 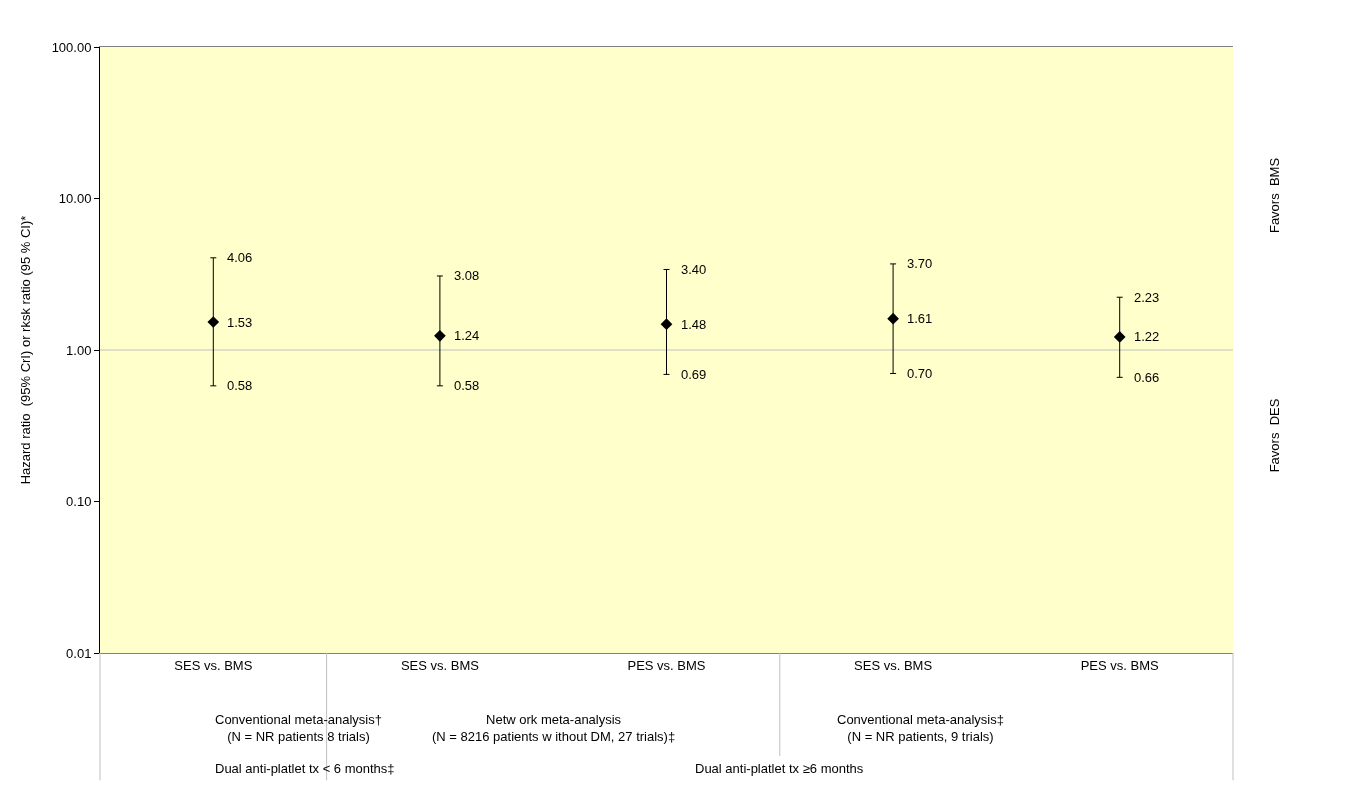 I want to click on y-tick-label: 0.01, so click(x=79, y=653).